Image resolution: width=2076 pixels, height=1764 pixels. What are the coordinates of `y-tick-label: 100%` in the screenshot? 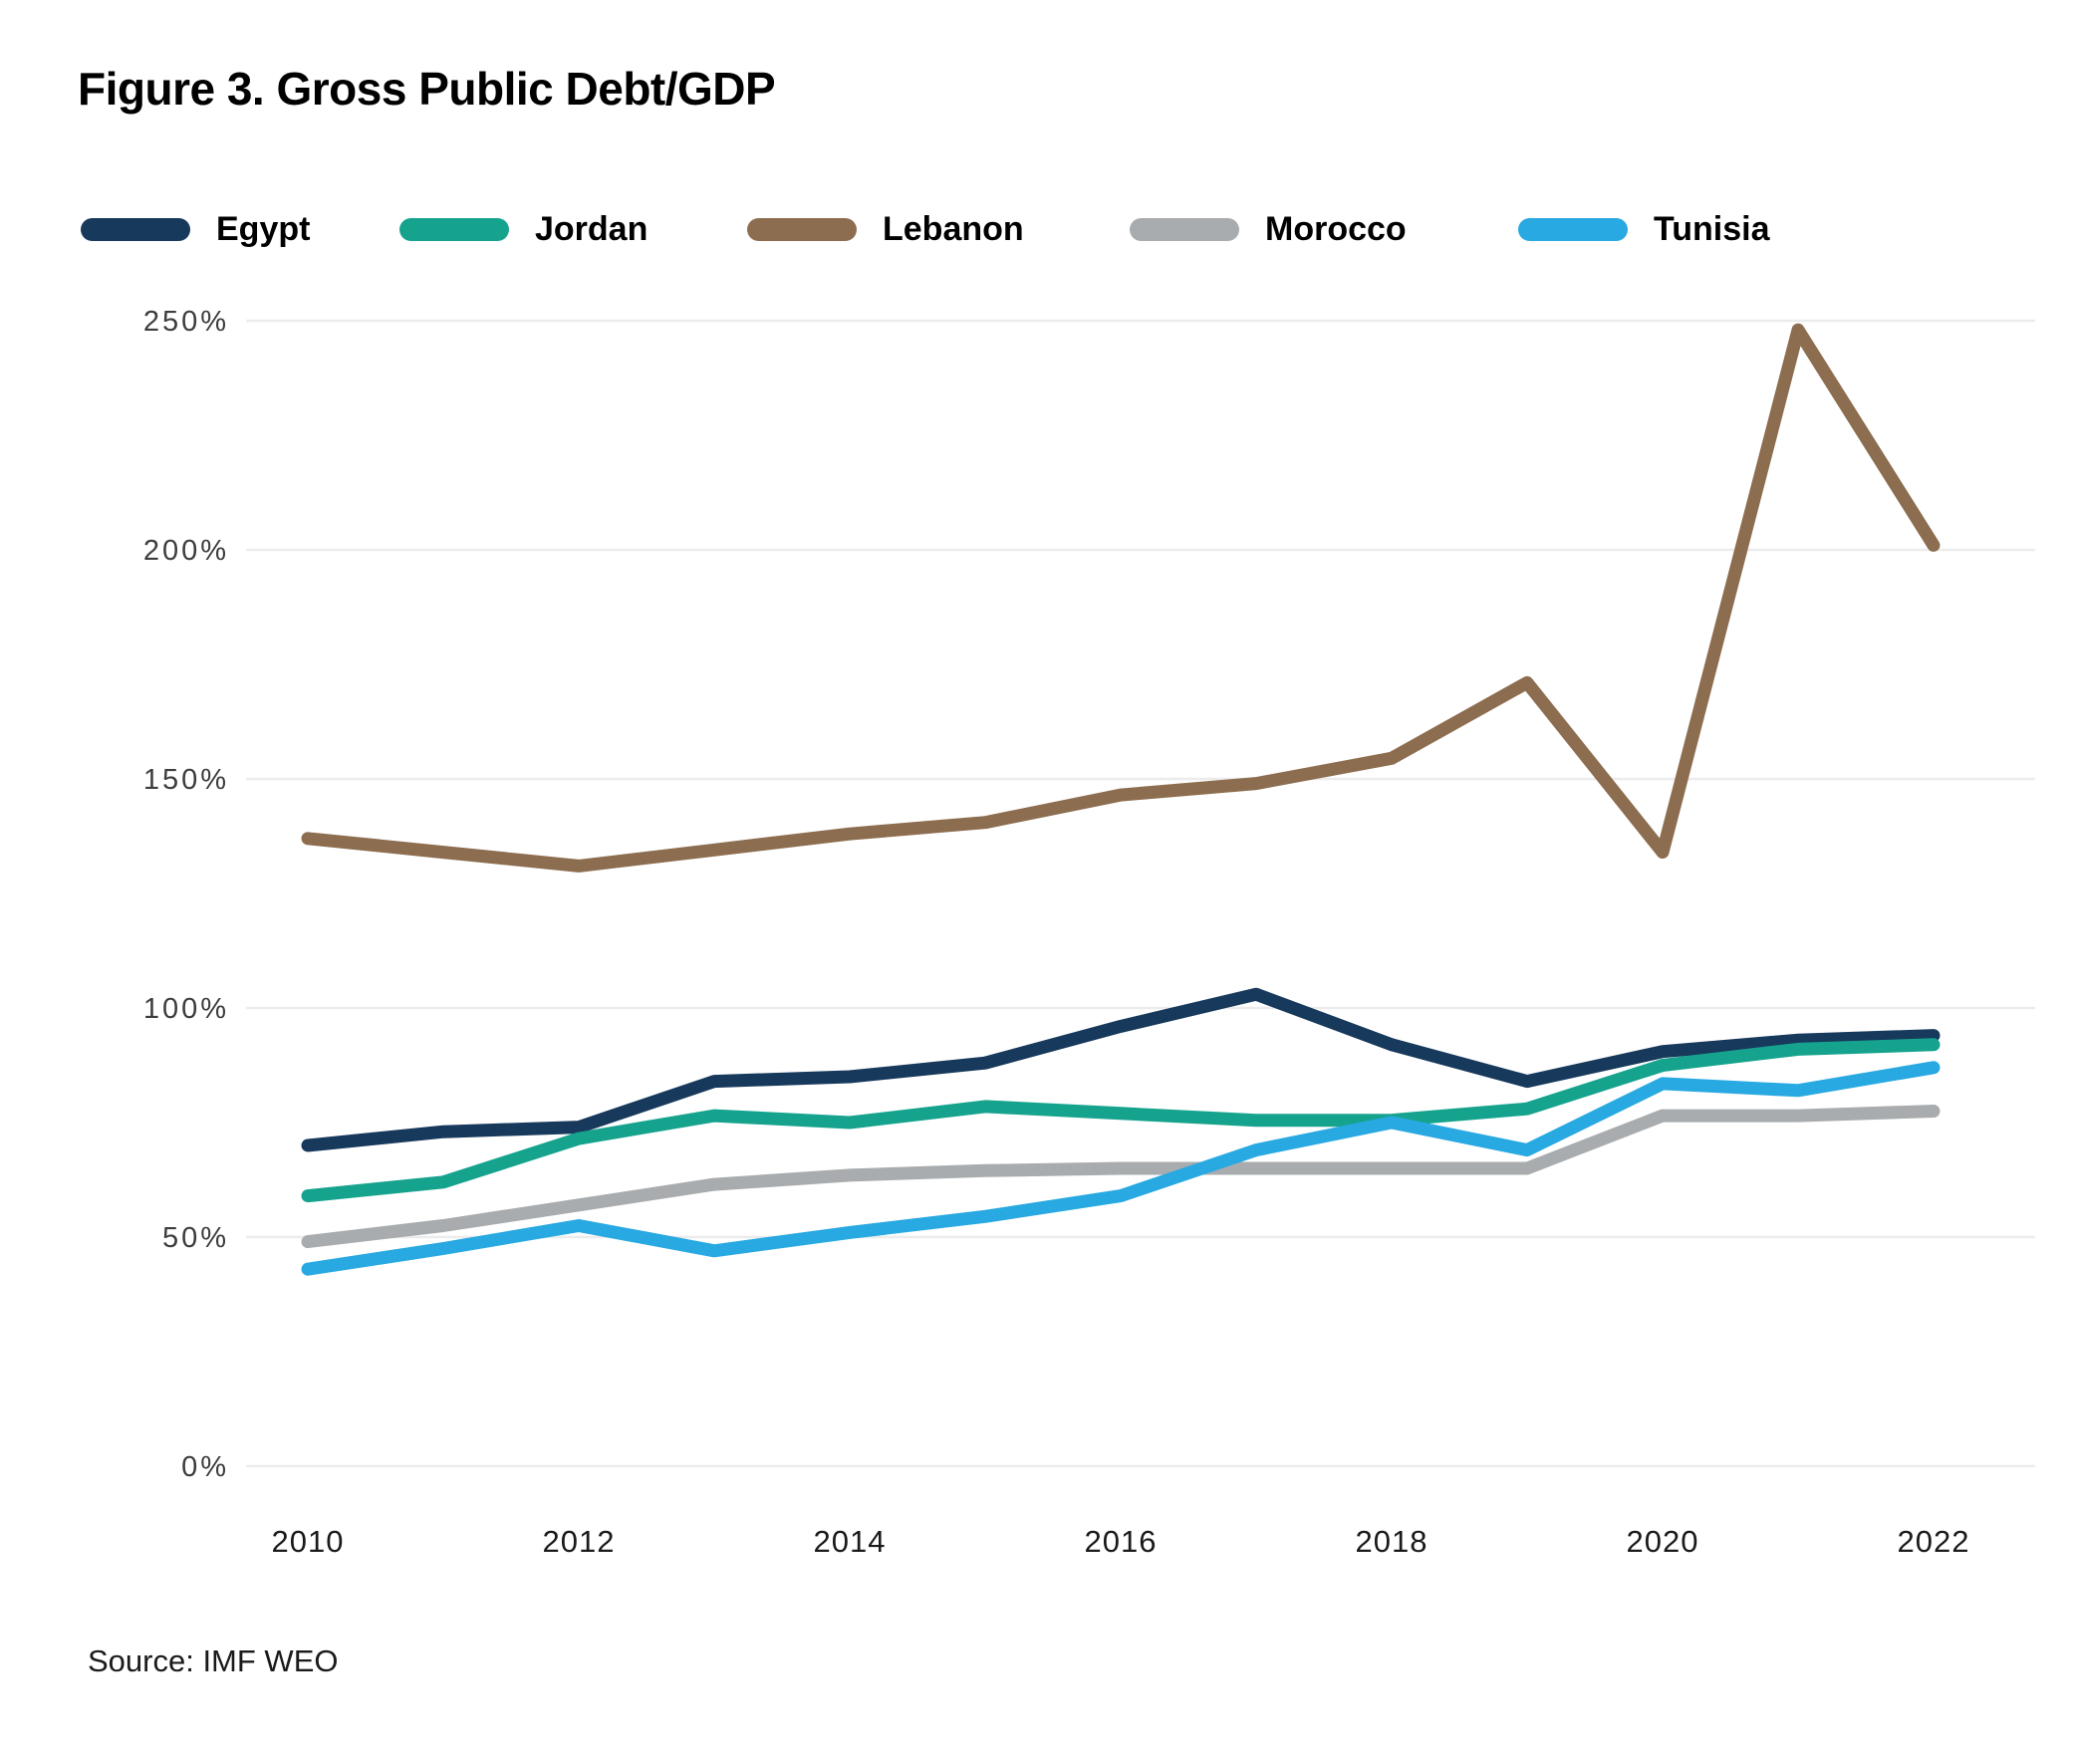 It's located at (186, 1009).